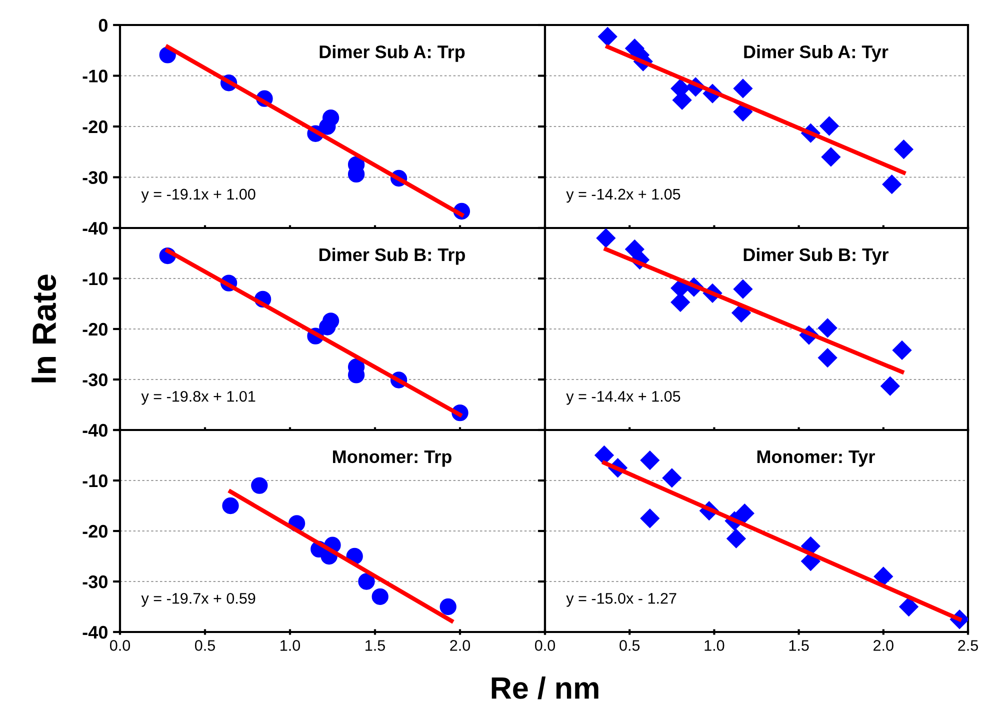  Describe the element at coordinates (816, 53) in the screenshot. I see `text: Dimer Sub A: Tyr` at that location.